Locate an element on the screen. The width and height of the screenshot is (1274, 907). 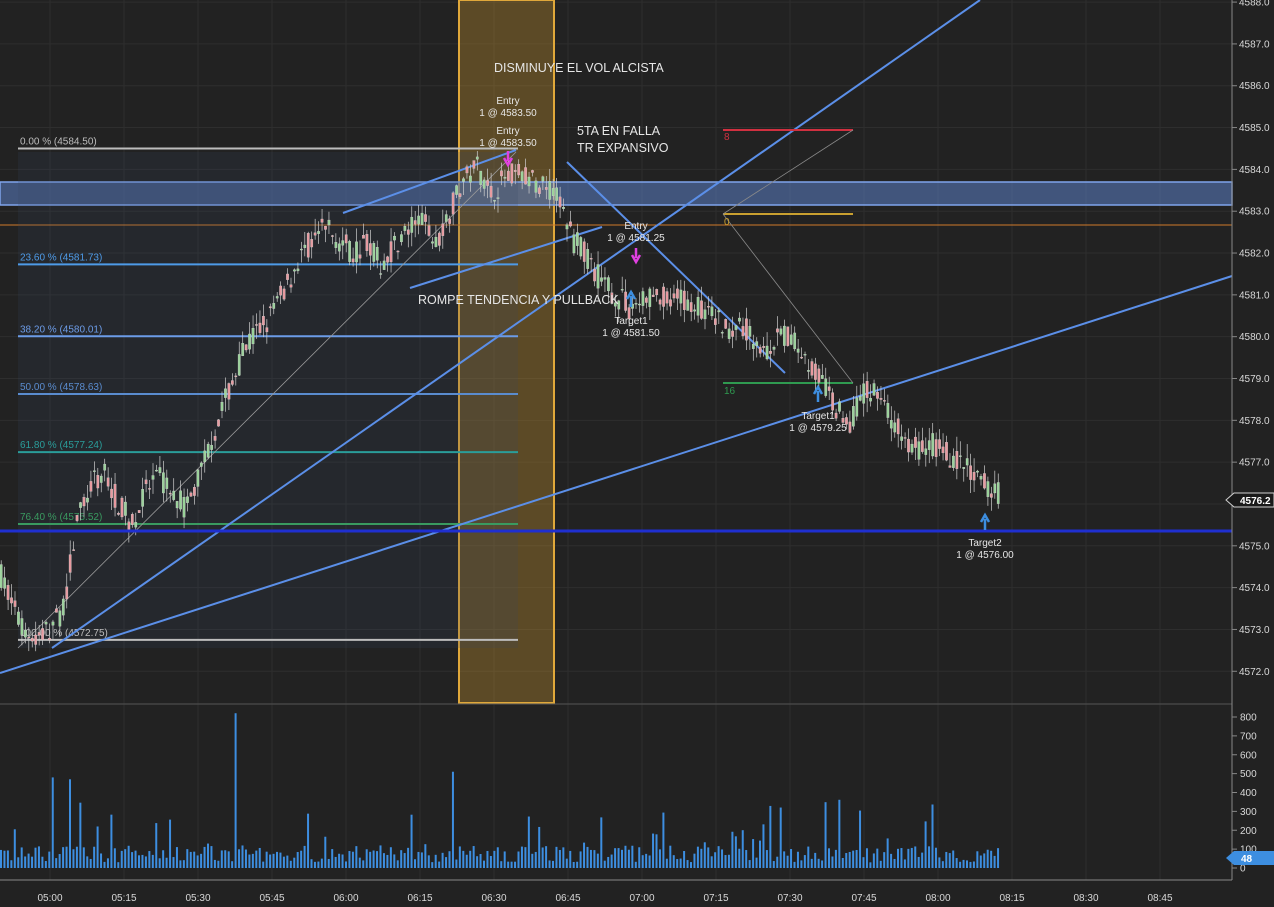
price-tick-label: 4575.0 is located at coordinates (1254, 546).